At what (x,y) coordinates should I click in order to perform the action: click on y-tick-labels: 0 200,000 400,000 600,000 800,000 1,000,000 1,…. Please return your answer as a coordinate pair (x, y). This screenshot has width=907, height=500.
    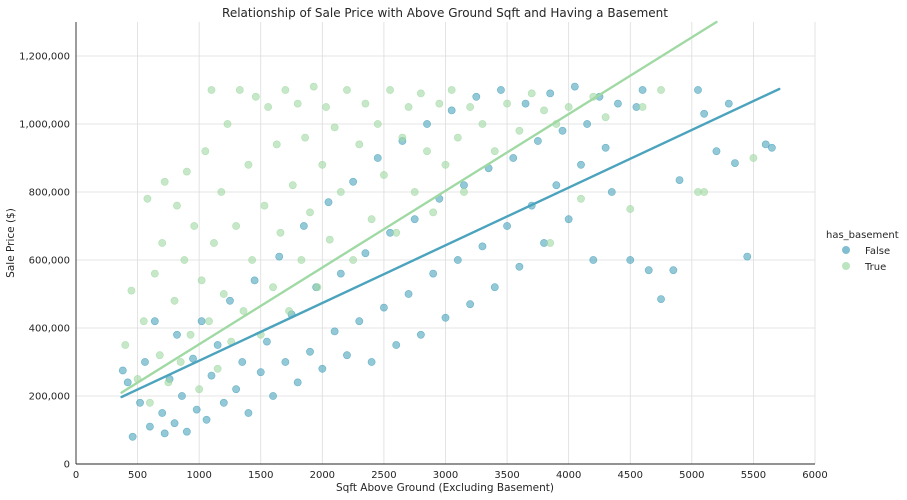
    Looking at the image, I should click on (44, 261).